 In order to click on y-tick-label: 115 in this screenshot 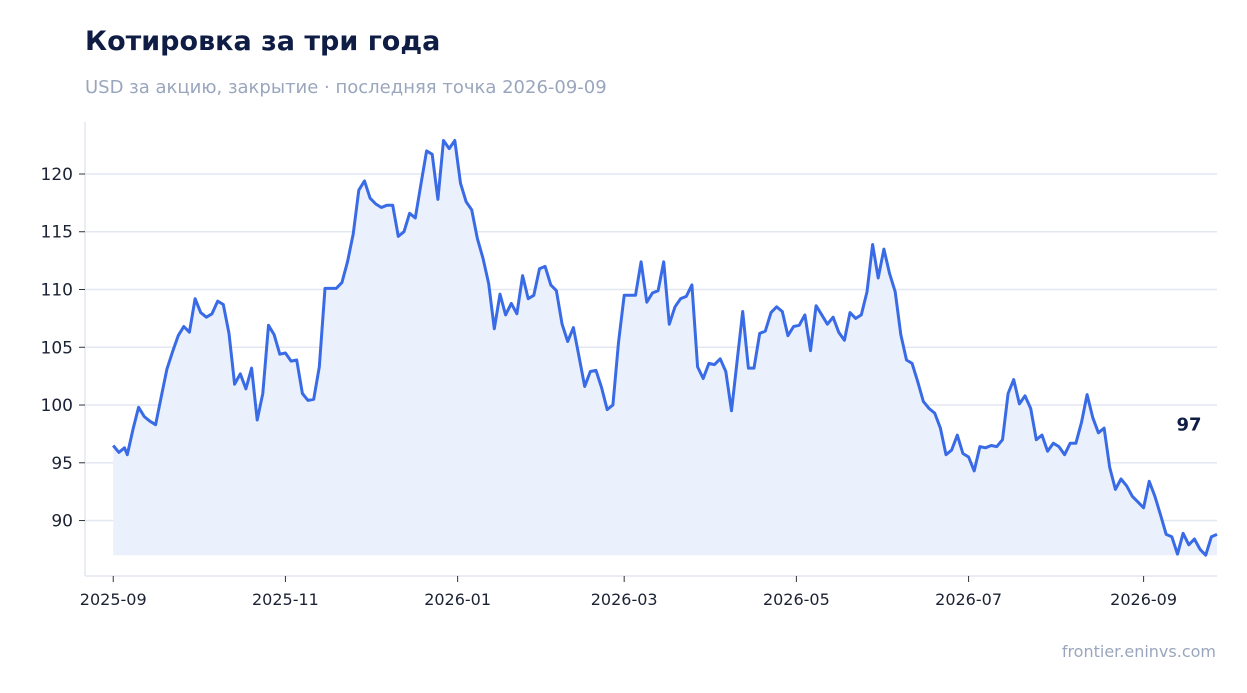, I will do `click(57, 233)`.